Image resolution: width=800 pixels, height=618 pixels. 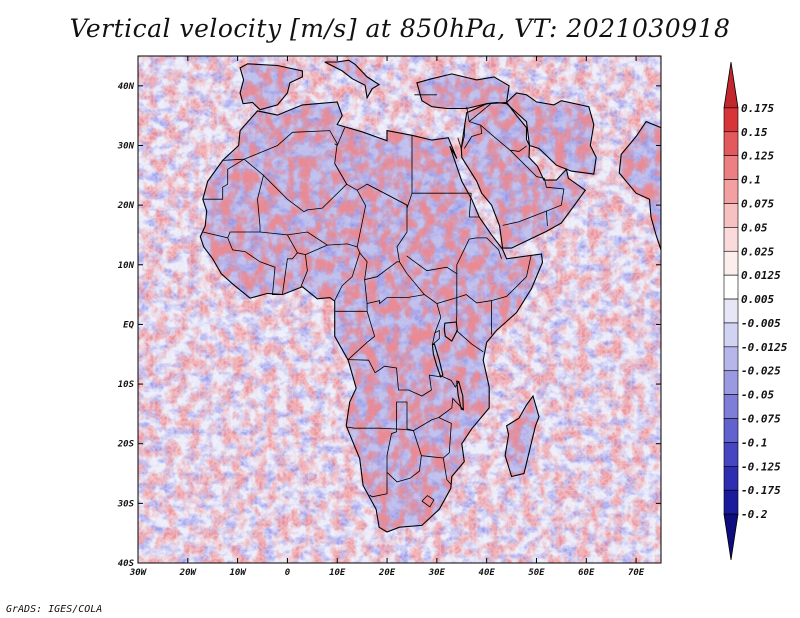 What do you see at coordinates (764, 347) in the screenshot?
I see `colorbar-label: -0.0125` at bounding box center [764, 347].